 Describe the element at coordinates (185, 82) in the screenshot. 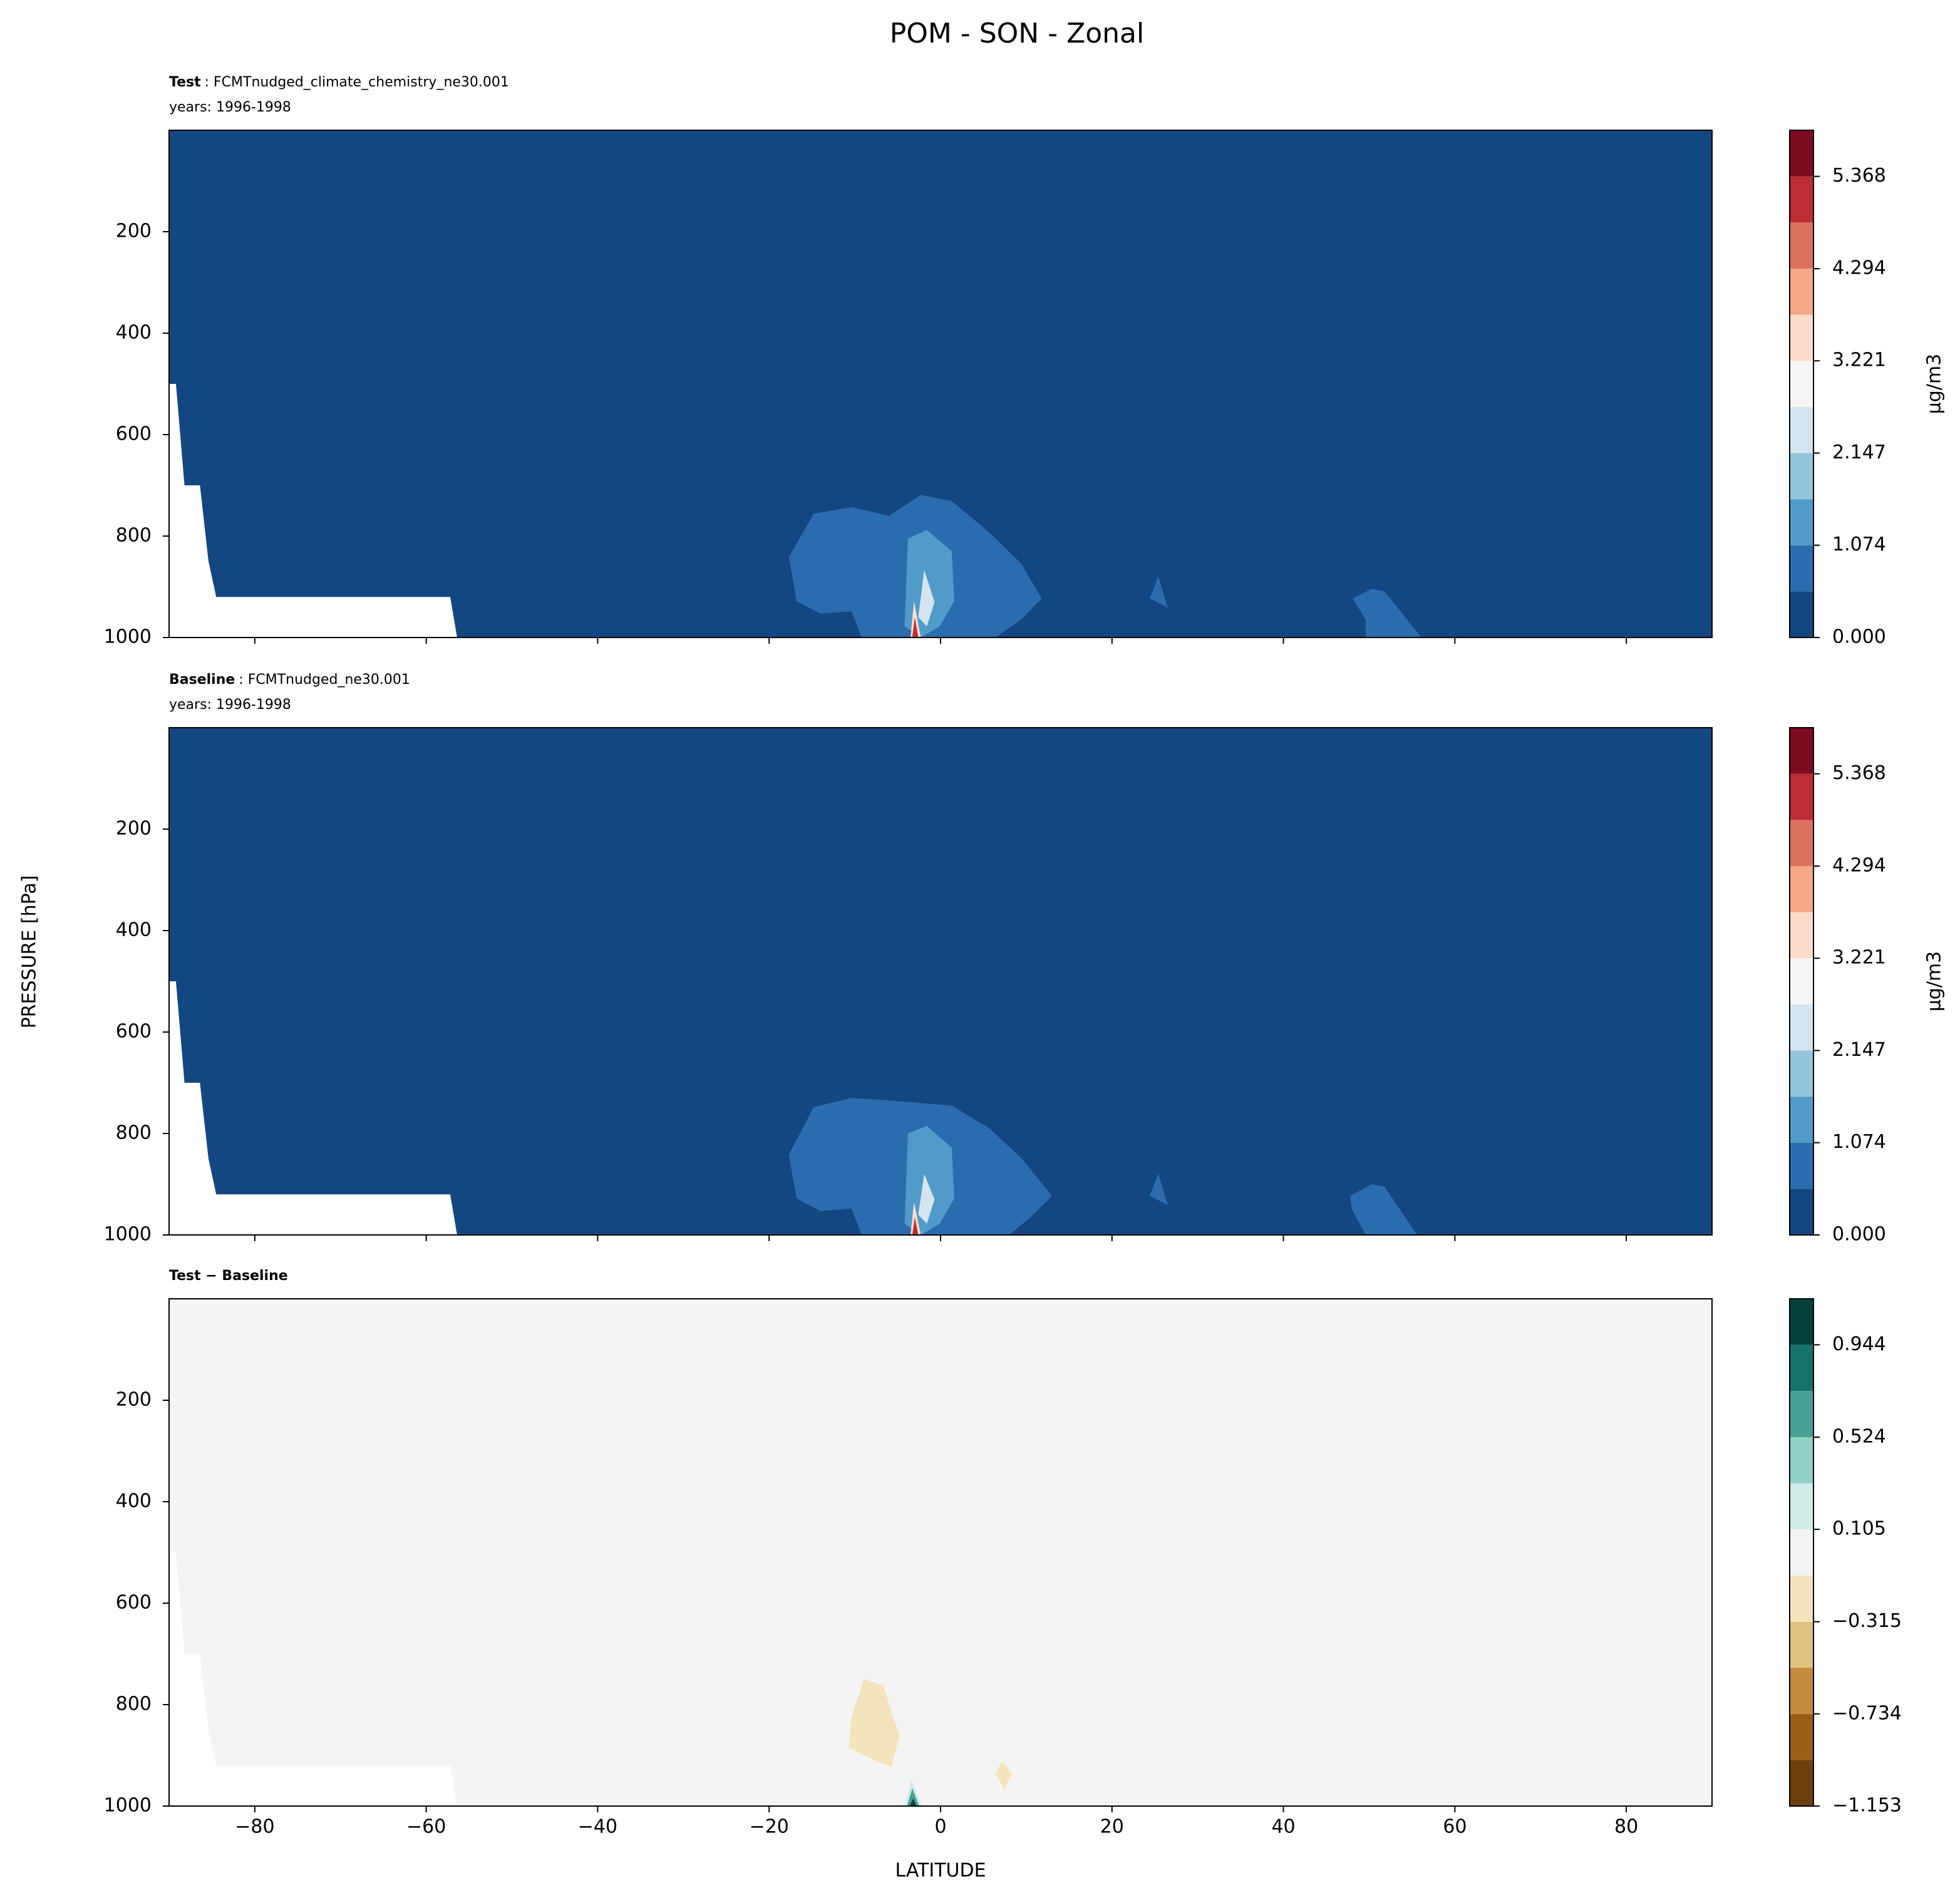

I see `subtitle-bold: Test` at that location.